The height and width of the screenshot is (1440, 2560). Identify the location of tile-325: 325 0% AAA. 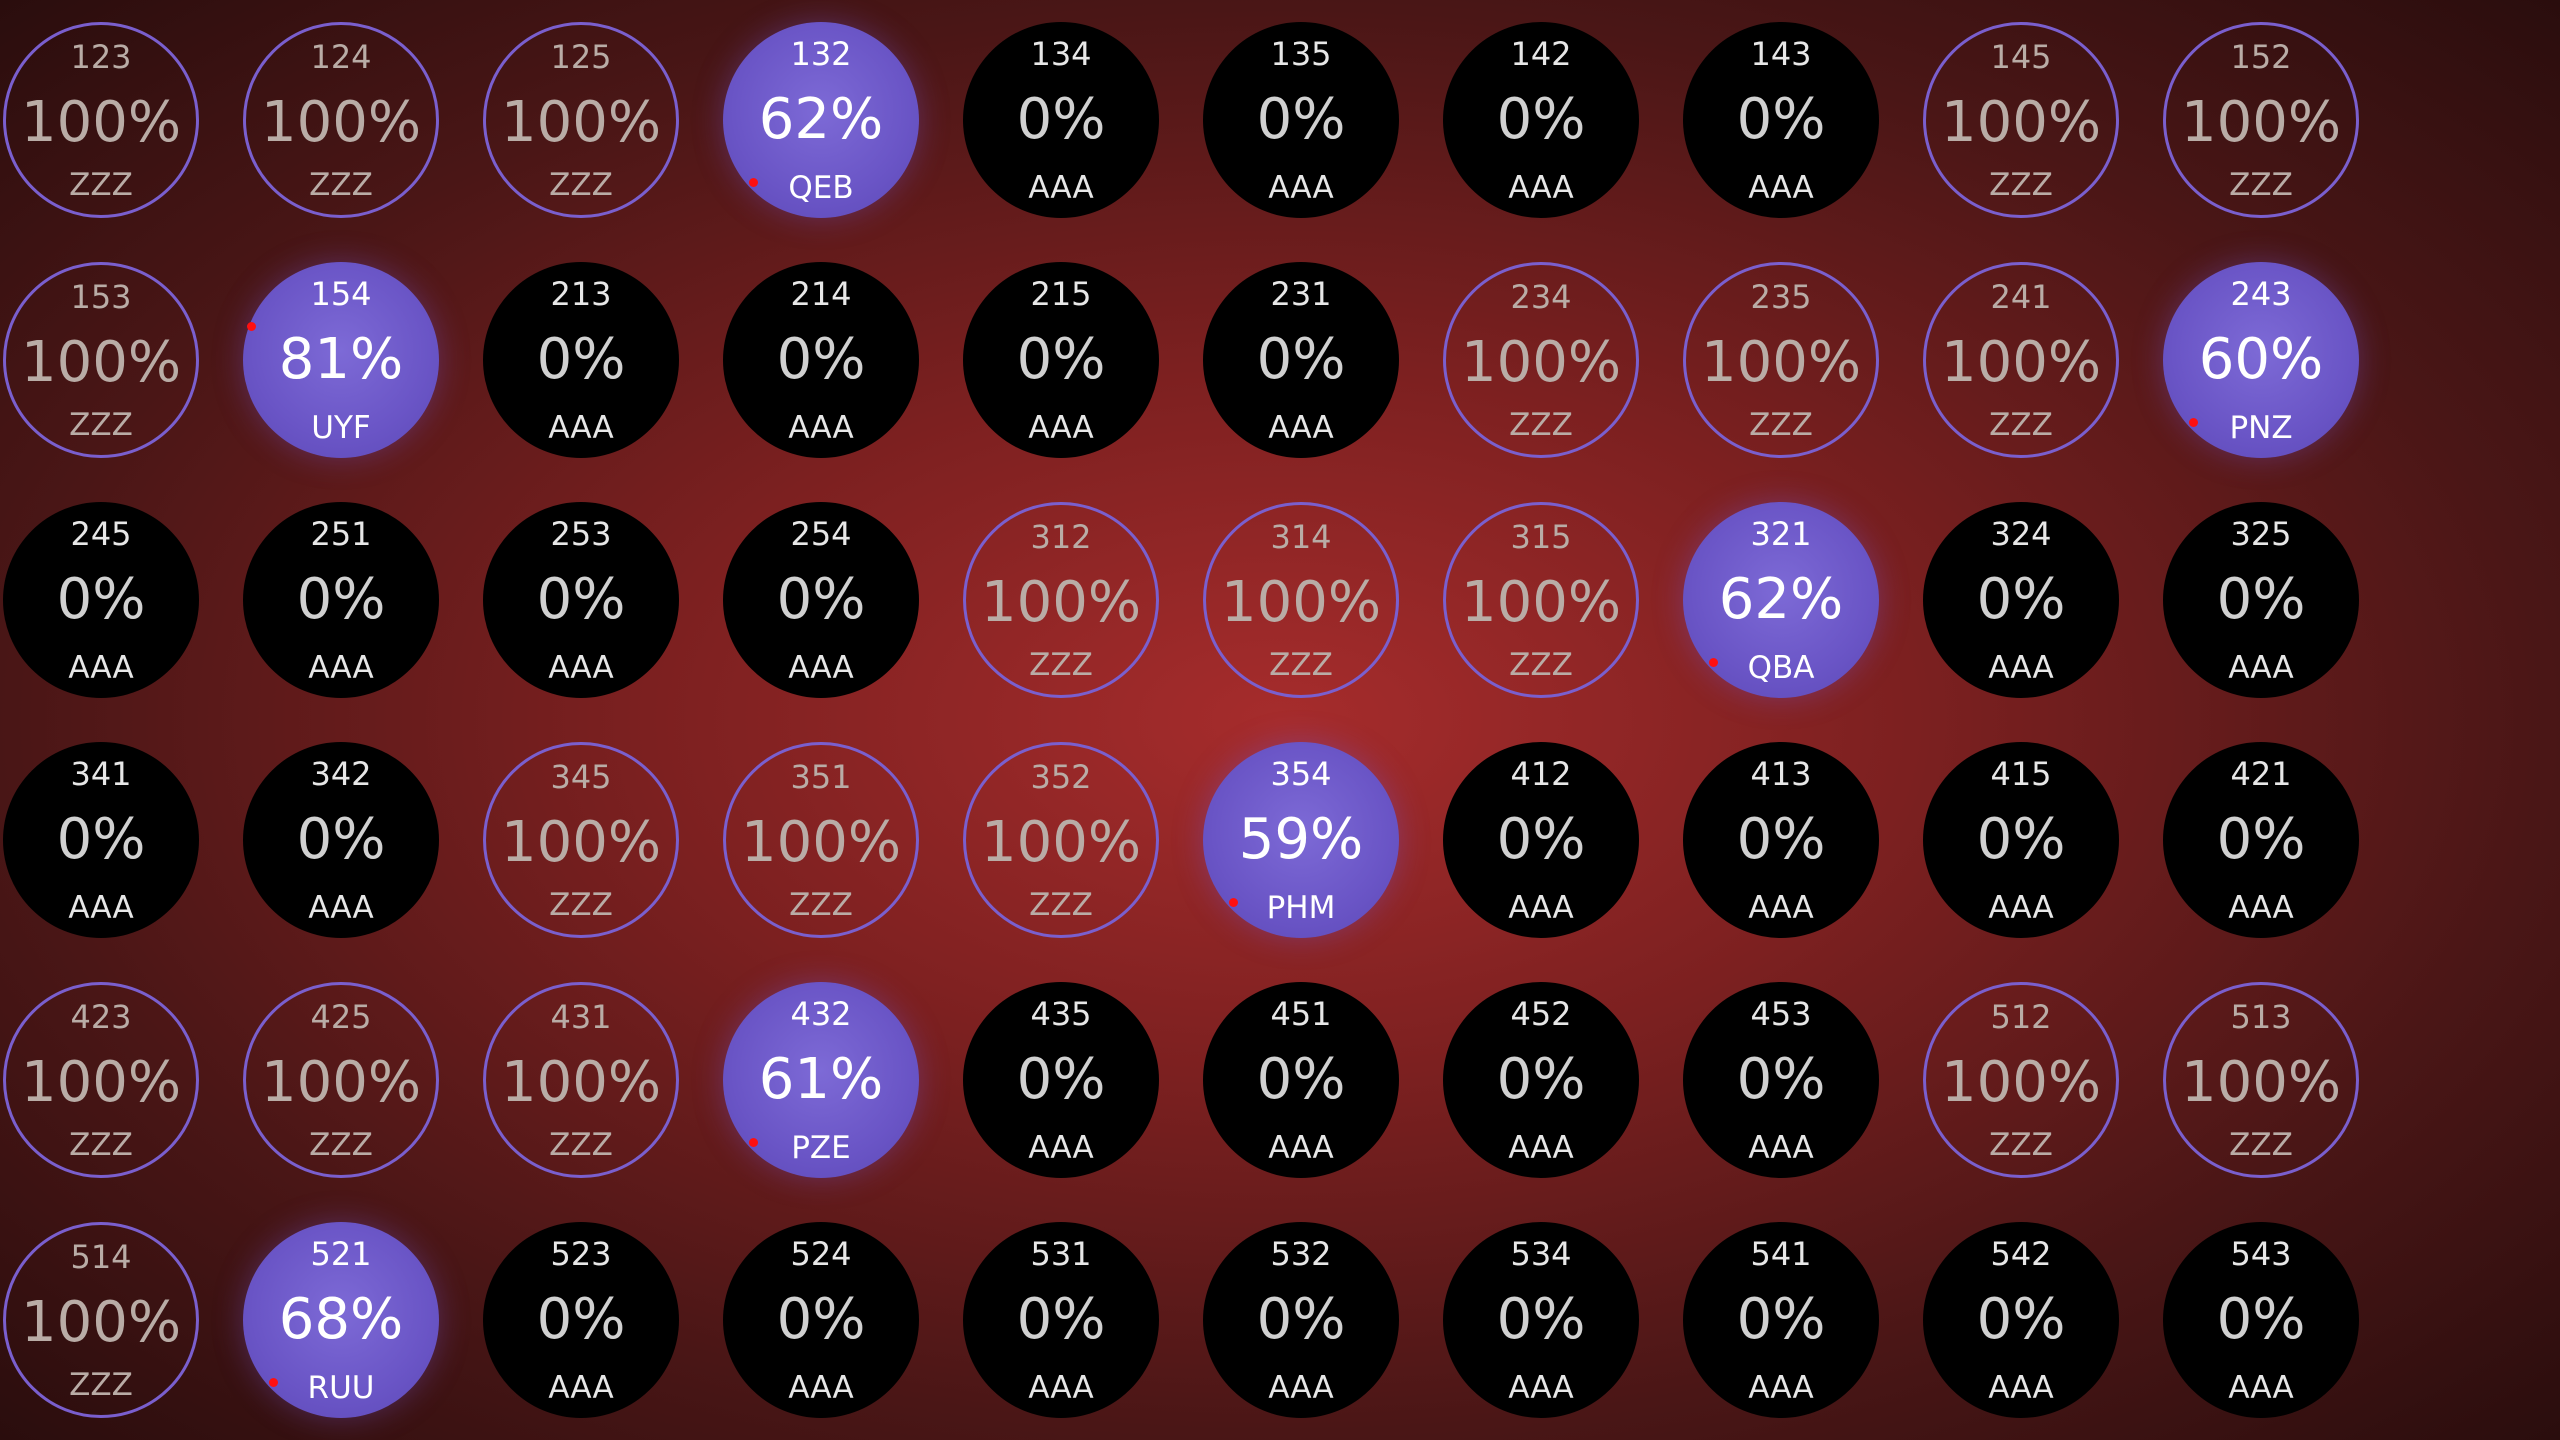
(2261, 600).